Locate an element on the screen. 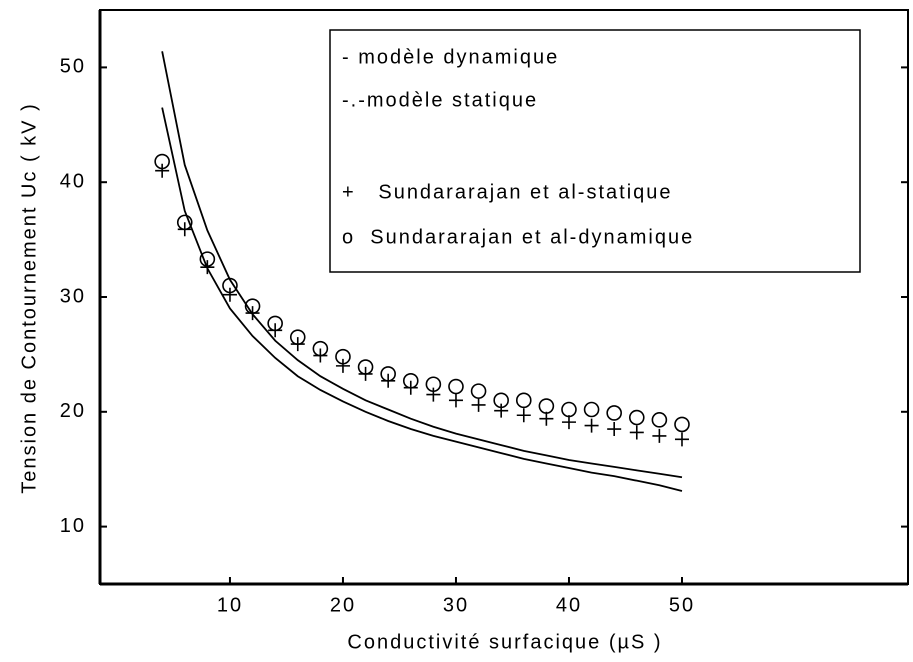  legend-entry: - modèle dynamique is located at coordinates (450, 57).